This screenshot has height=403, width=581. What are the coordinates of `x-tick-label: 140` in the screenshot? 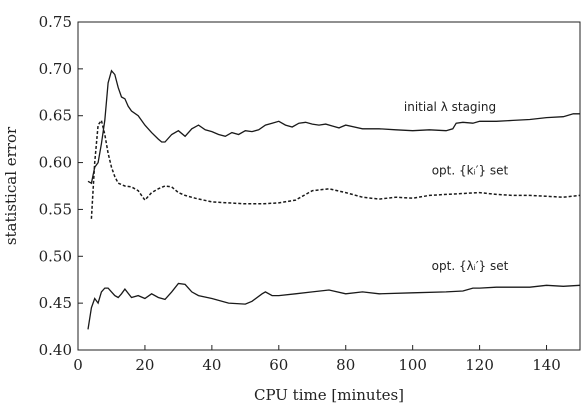 It's located at (546, 365).